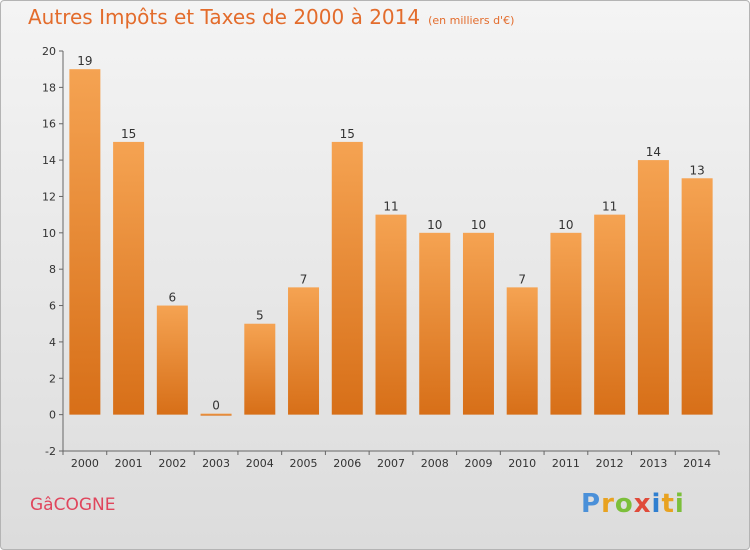 This screenshot has height=550, width=750. Describe the element at coordinates (696, 170) in the screenshot. I see `data-label-2014: 13` at that location.